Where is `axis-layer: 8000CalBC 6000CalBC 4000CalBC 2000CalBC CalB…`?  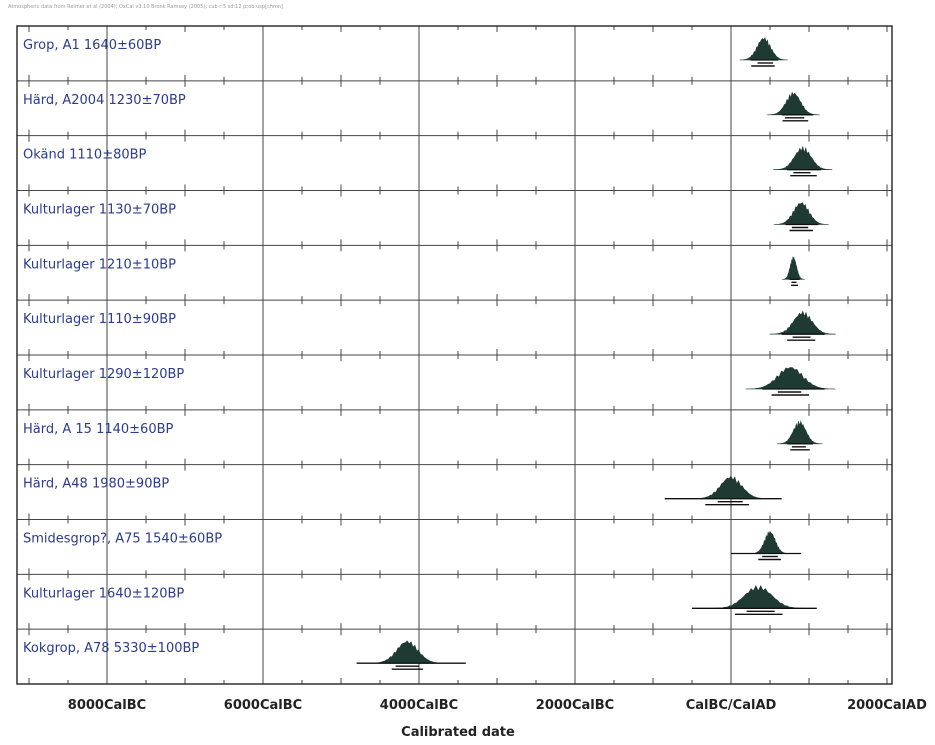
axis-layer: 8000CalBC 6000CalBC 4000CalBC 2000CalBC CalB… is located at coordinates (497, 705).